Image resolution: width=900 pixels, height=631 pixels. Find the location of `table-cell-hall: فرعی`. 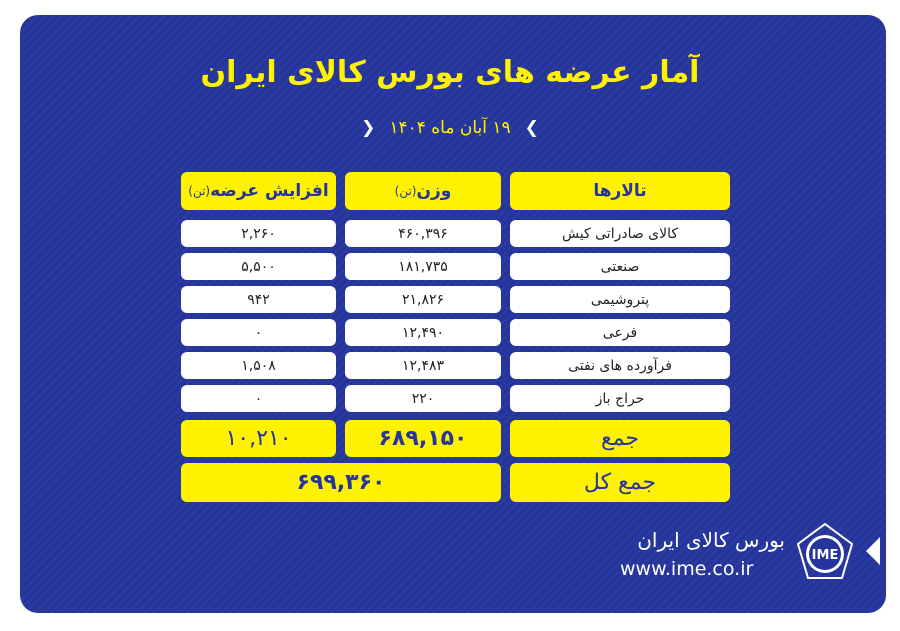

table-cell-hall: فرعی is located at coordinates (620, 332).